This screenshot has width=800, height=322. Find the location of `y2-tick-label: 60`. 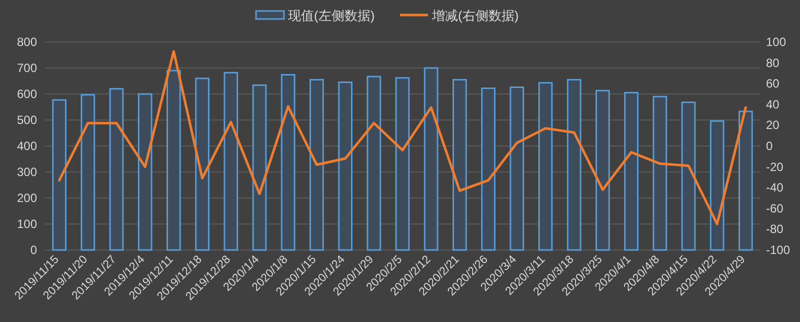

y2-tick-label: 60 is located at coordinates (773, 83).